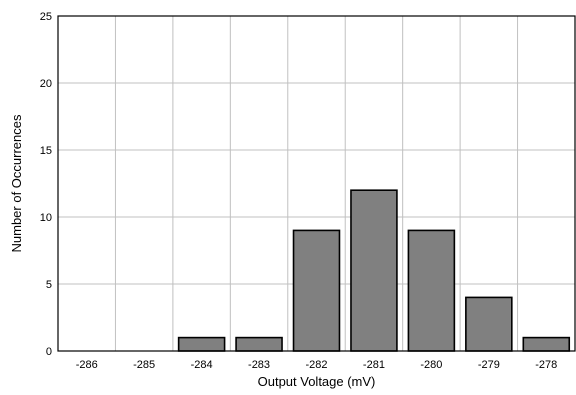 This screenshot has height=395, width=576. Describe the element at coordinates (489, 365) in the screenshot. I see `x-tick-label: -279` at that location.